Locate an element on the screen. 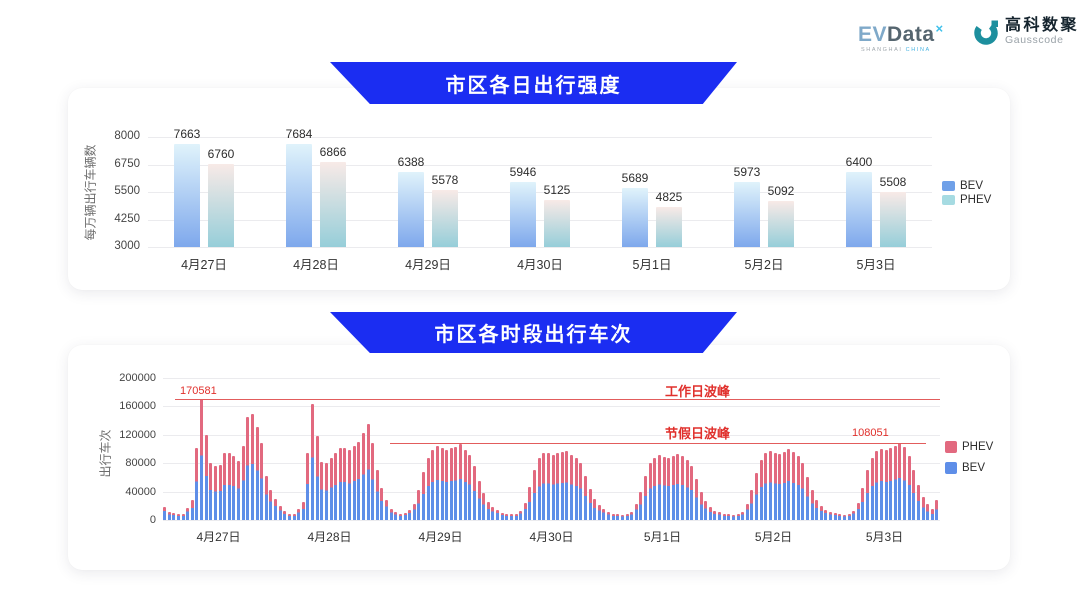  chart2-legend-item-bev: BEV is located at coordinates (965, 468).